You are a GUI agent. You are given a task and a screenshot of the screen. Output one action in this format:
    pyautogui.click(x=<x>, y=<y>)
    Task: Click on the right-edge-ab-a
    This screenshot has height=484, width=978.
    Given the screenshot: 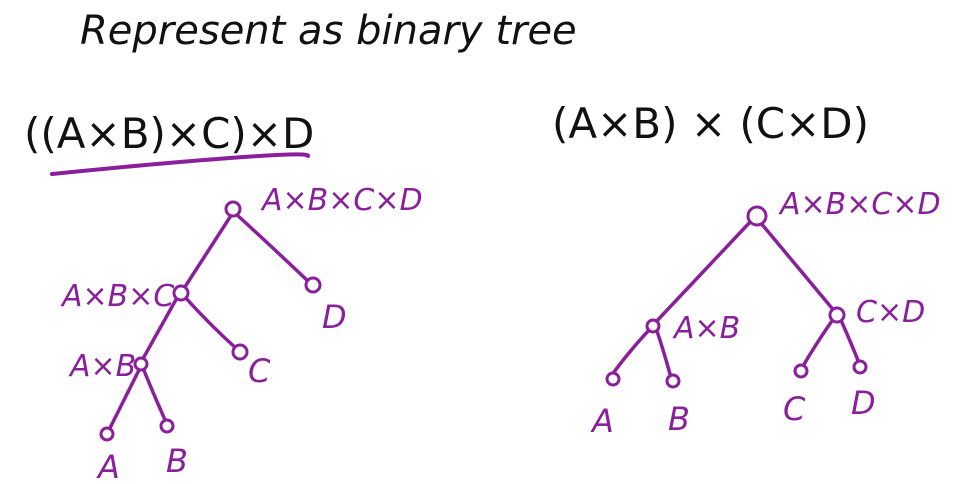 What is the action you would take?
    pyautogui.click(x=631, y=352)
    